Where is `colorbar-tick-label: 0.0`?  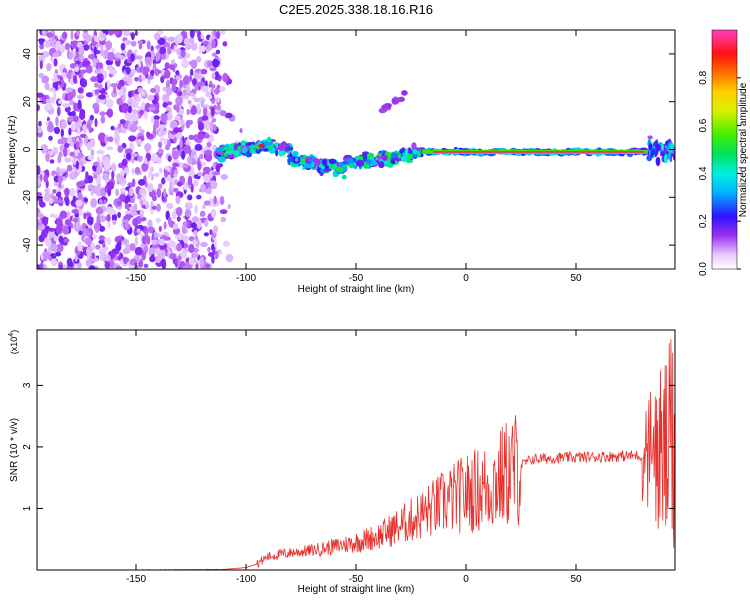 colorbar-tick-label: 0.0 is located at coordinates (703, 269).